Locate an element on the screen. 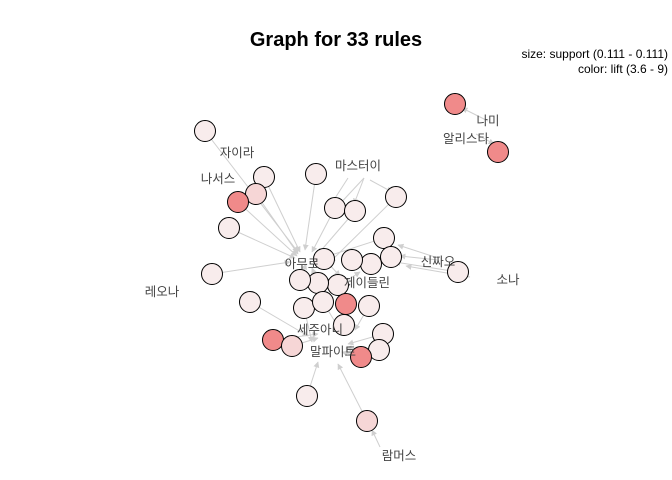 The width and height of the screenshot is (672, 480). item-label: 람머스 is located at coordinates (399, 455).